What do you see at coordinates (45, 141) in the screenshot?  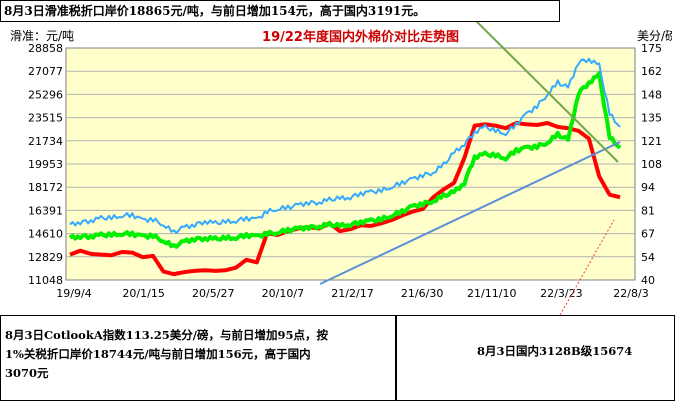 I see `left-y-tick-label: 21734` at bounding box center [45, 141].